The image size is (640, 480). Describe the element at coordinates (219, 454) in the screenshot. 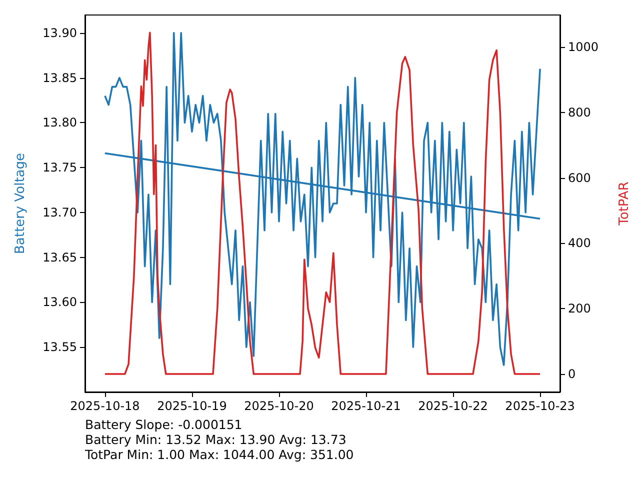

I see `text: TotPar Min: 1.00 Max: 1044.00 Avg: 351.00` at that location.